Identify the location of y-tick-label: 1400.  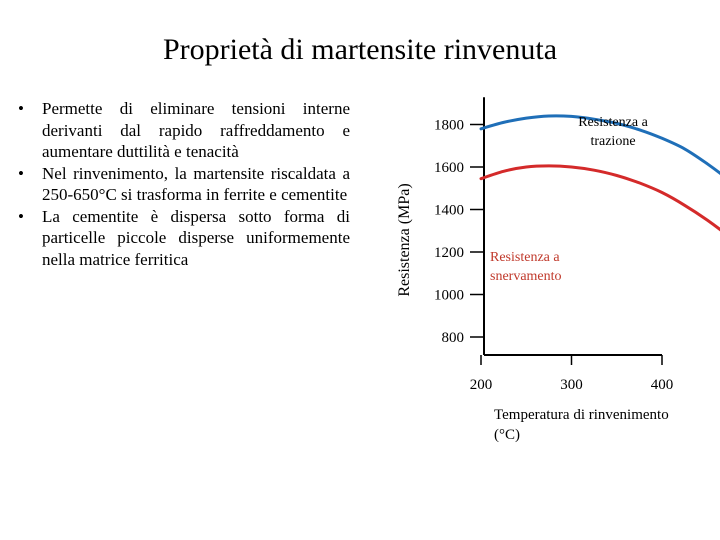
(449, 211).